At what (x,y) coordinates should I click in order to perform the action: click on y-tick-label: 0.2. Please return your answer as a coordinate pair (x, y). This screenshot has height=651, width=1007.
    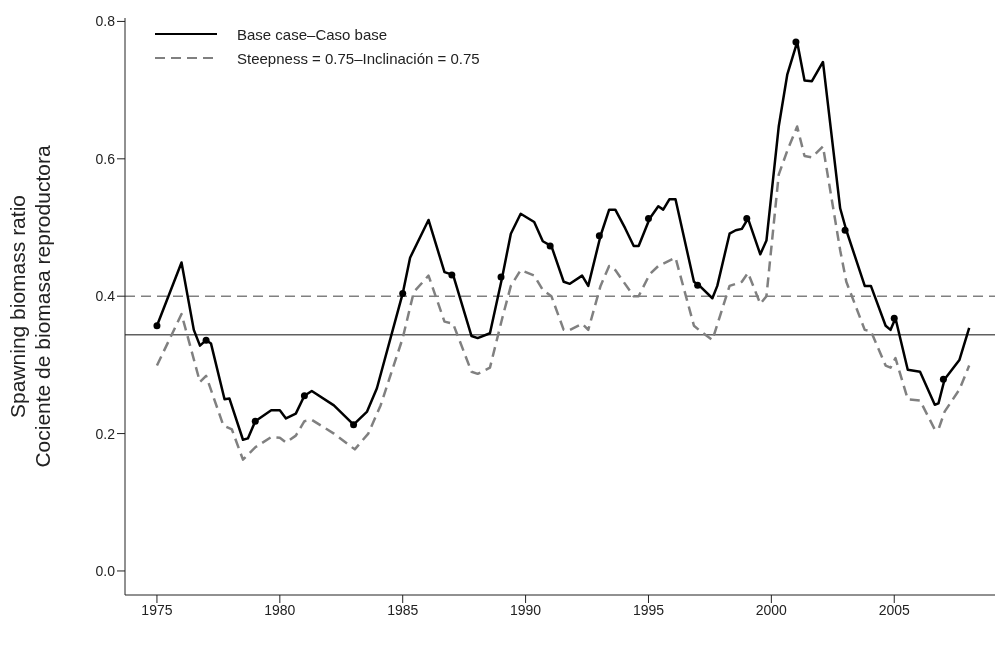
    Looking at the image, I should click on (105, 433).